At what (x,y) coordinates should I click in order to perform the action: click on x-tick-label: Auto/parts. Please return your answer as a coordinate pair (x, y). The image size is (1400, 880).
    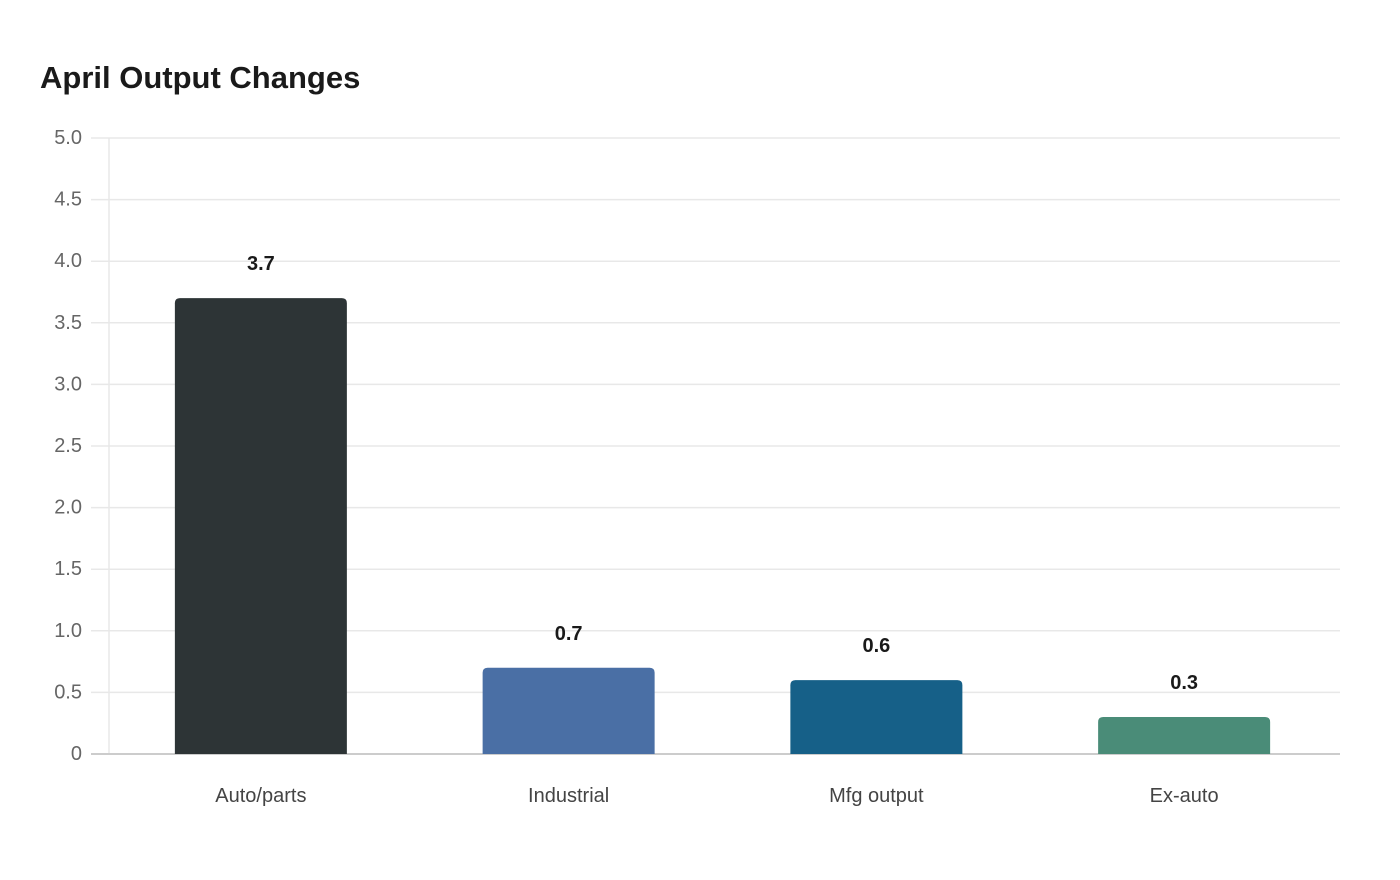
    Looking at the image, I should click on (260, 796).